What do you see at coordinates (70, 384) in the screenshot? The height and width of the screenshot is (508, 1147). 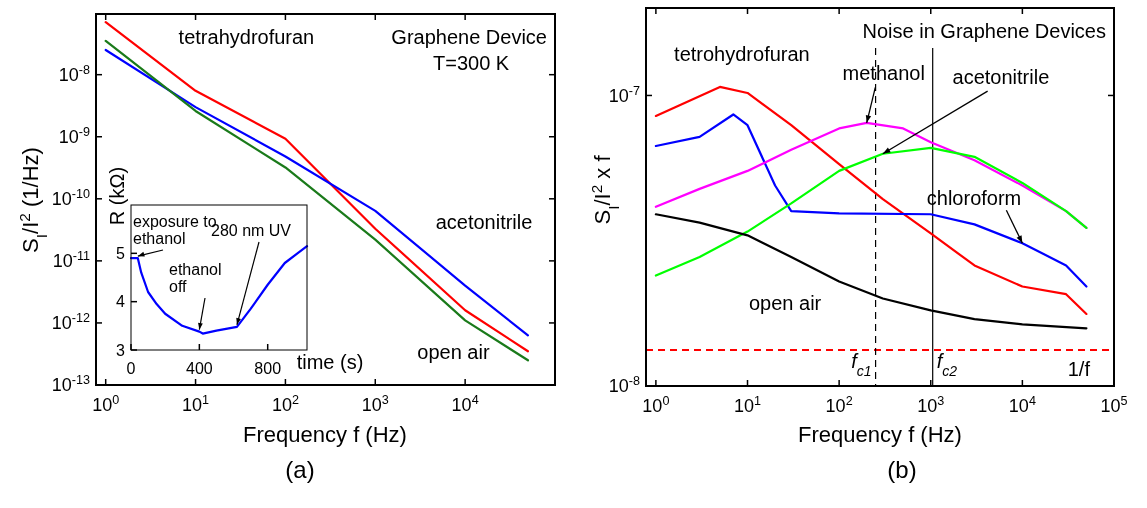 I see `y-tick-label: 10$^{-13}$` at bounding box center [70, 384].